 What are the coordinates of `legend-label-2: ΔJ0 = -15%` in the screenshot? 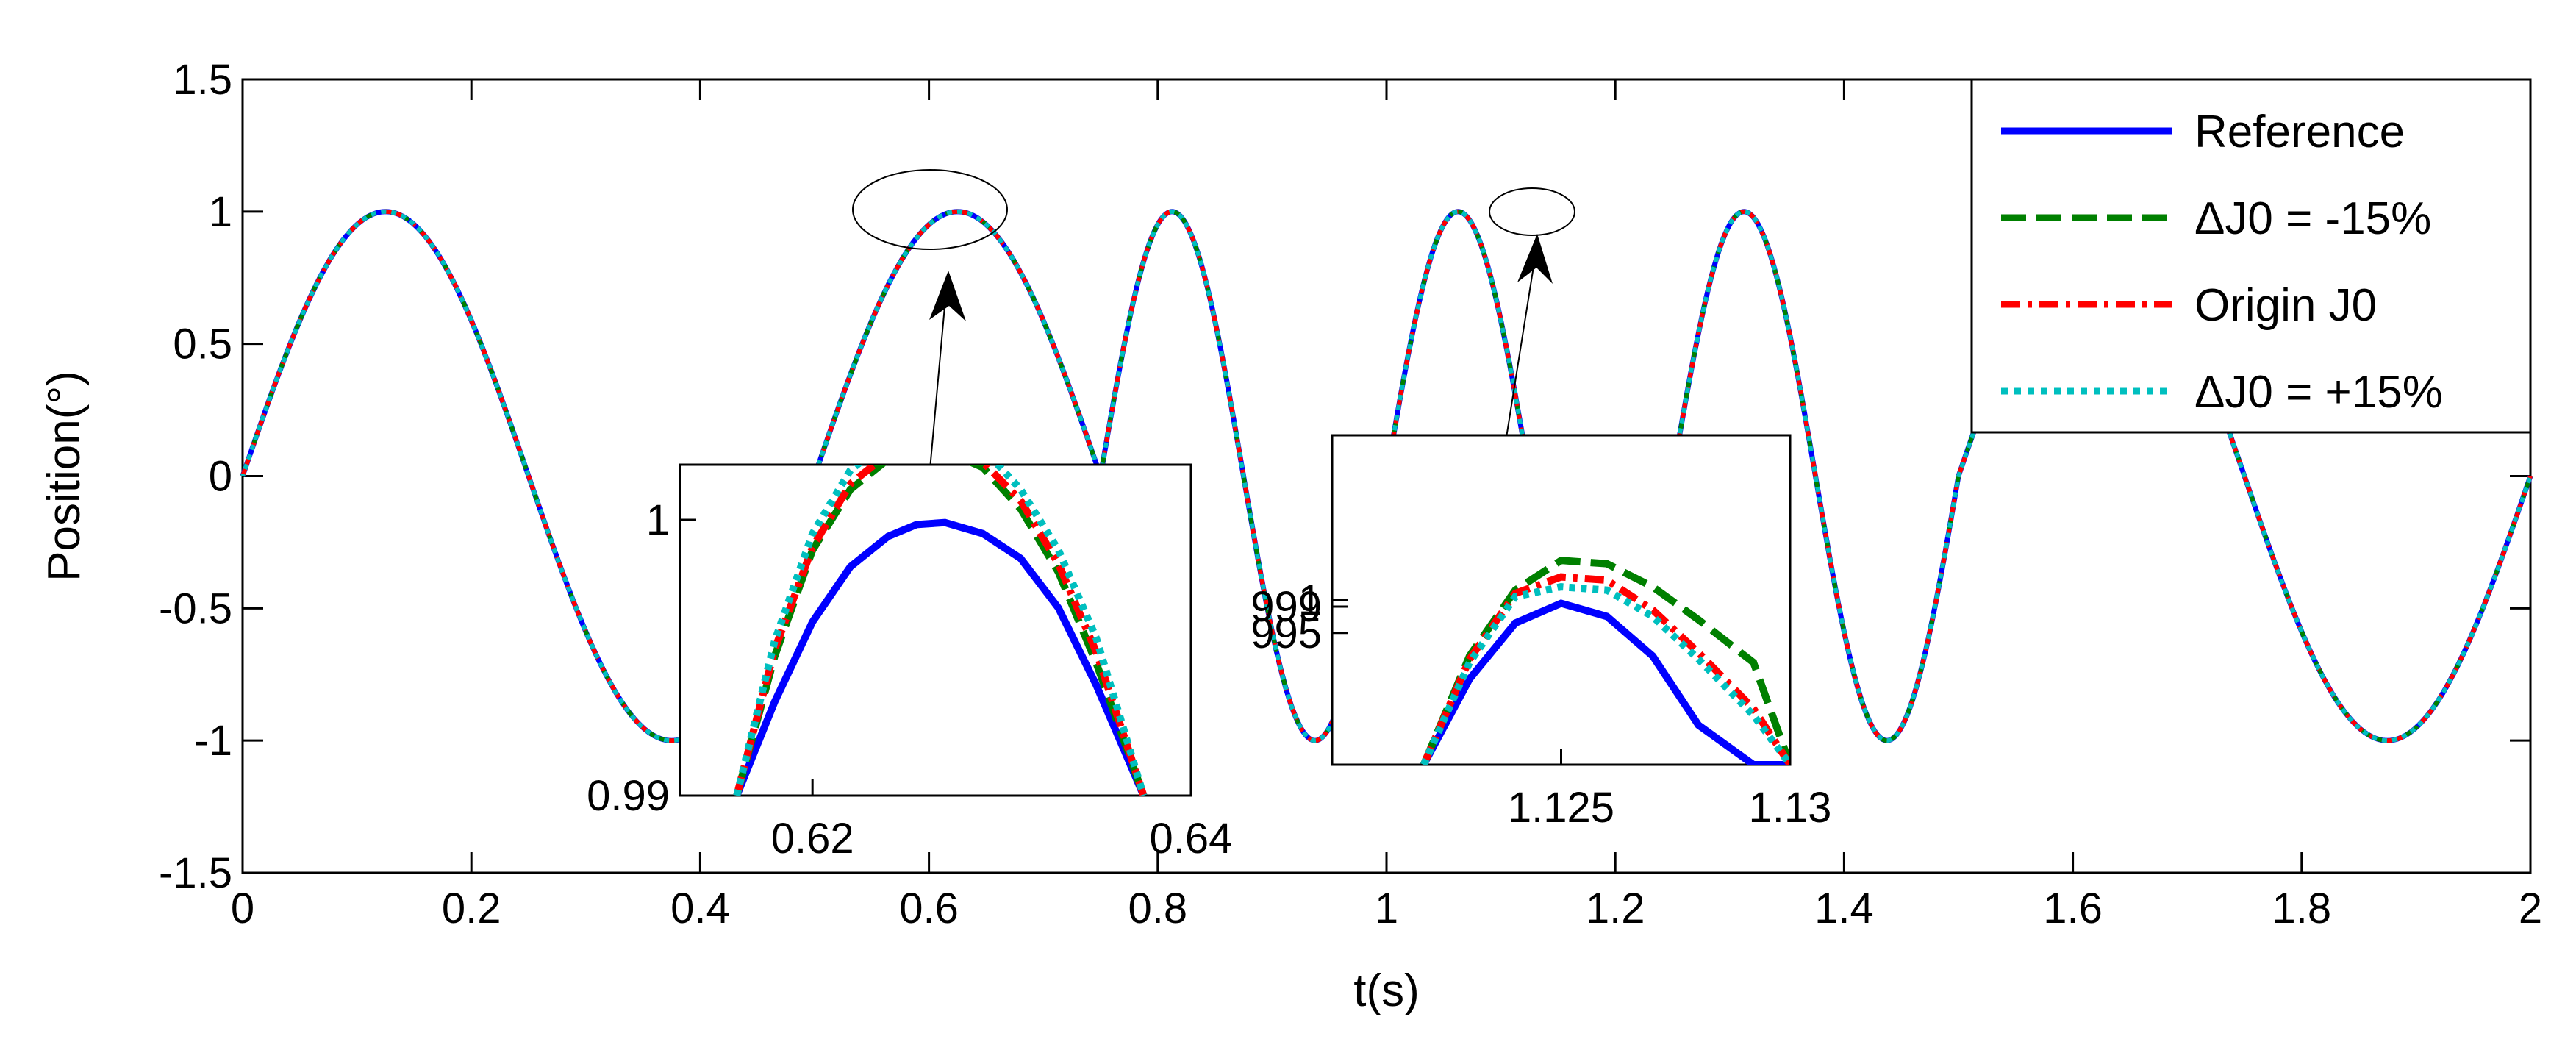 It's located at (2312, 219).